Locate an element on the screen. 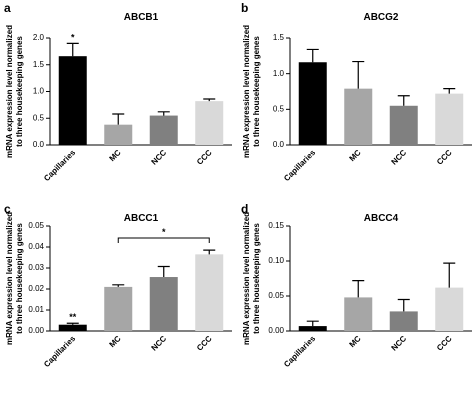 The height and width of the screenshot is (402, 474). chart-title: ABCC4 is located at coordinates (381, 218).